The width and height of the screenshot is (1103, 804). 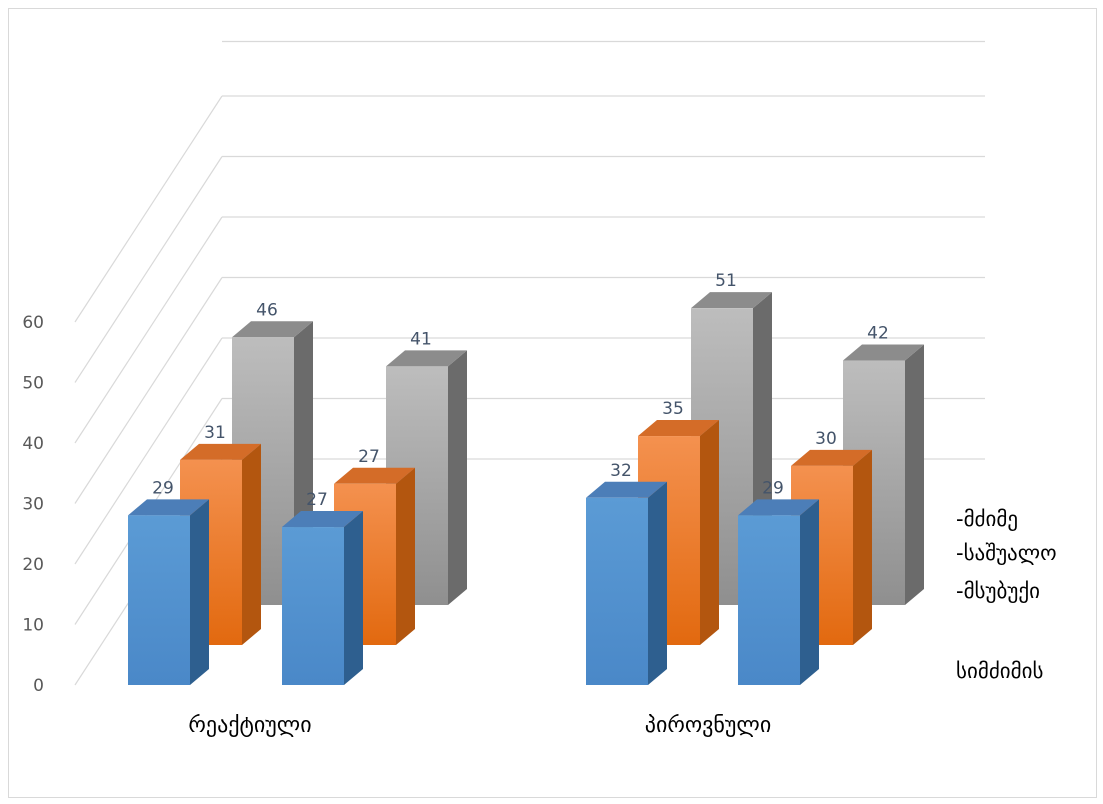 What do you see at coordinates (267, 310) in the screenshot?
I see `data-label: 46` at bounding box center [267, 310].